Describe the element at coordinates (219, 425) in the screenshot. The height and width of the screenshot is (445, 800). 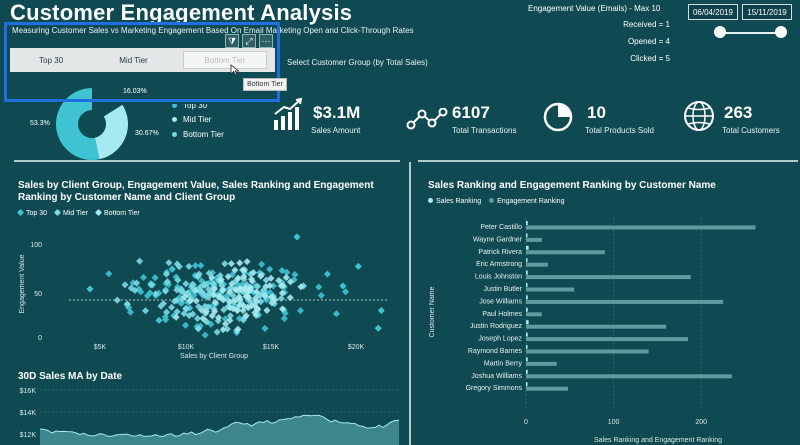
I see `ma-line` at that location.